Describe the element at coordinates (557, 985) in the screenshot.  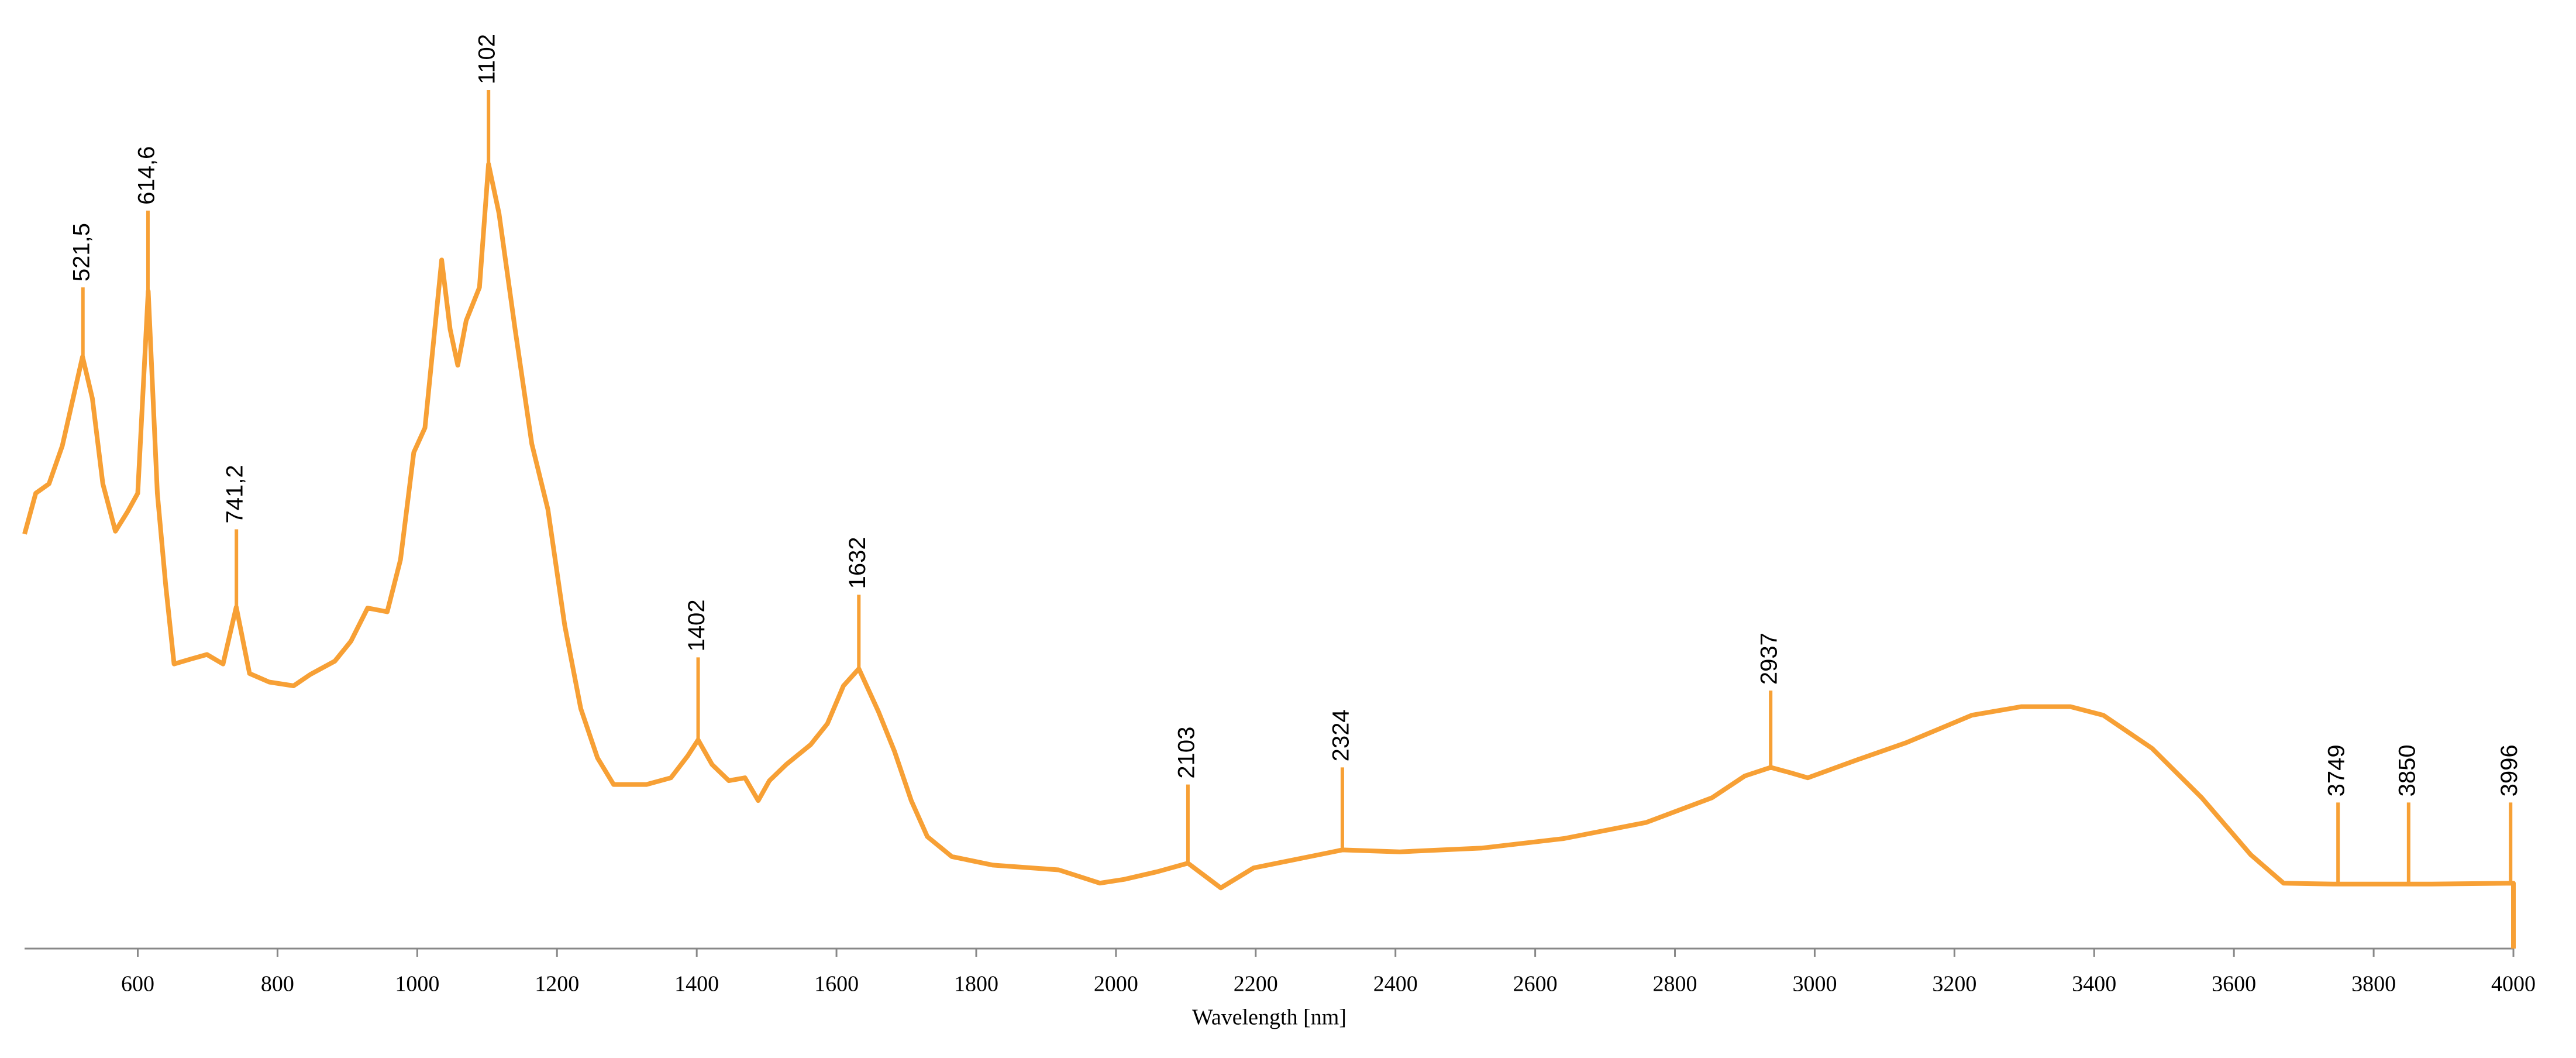
I see `x-tick-label: 1200` at that location.